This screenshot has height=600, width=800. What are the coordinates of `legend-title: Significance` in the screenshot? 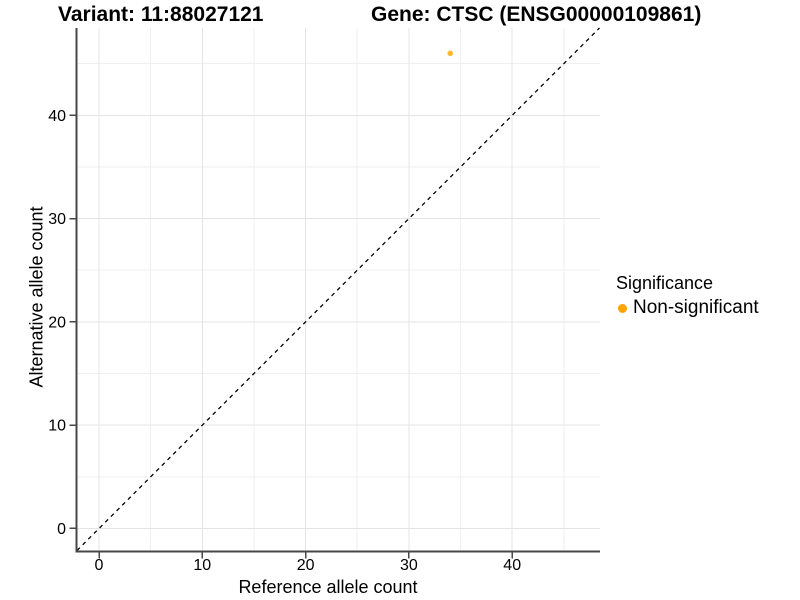 It's located at (665, 283).